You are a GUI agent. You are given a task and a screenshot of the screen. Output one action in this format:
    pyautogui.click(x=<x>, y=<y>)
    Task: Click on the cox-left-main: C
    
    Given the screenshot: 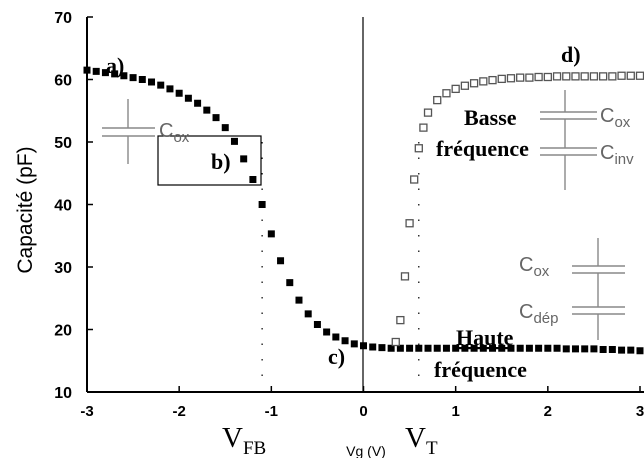 What is the action you would take?
    pyautogui.click(x=166, y=131)
    